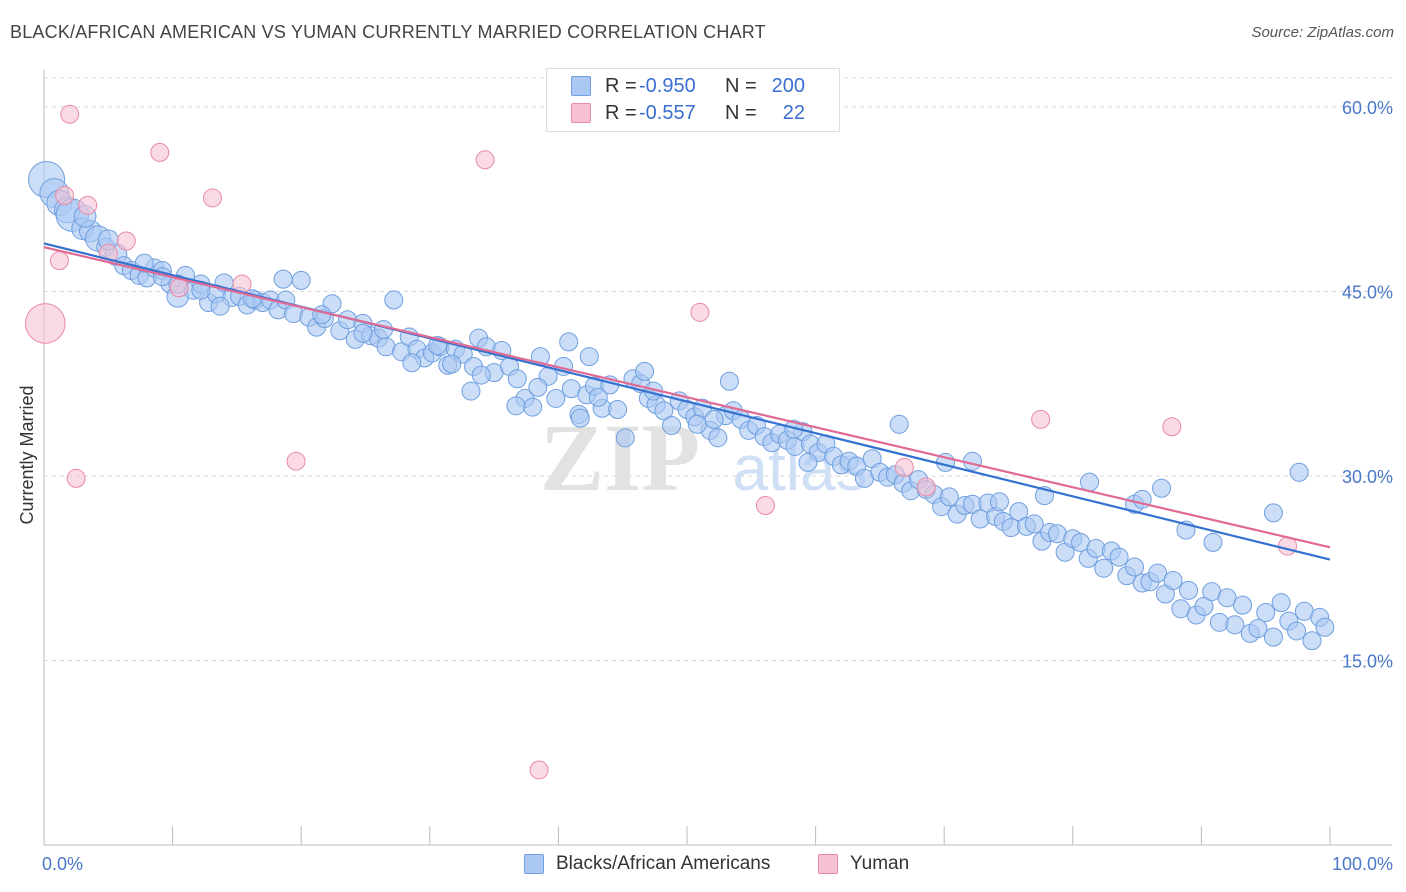 This screenshot has width=1406, height=892. Describe the element at coordinates (1367, 477) in the screenshot. I see `y-tick-label: 30.0%` at that location.